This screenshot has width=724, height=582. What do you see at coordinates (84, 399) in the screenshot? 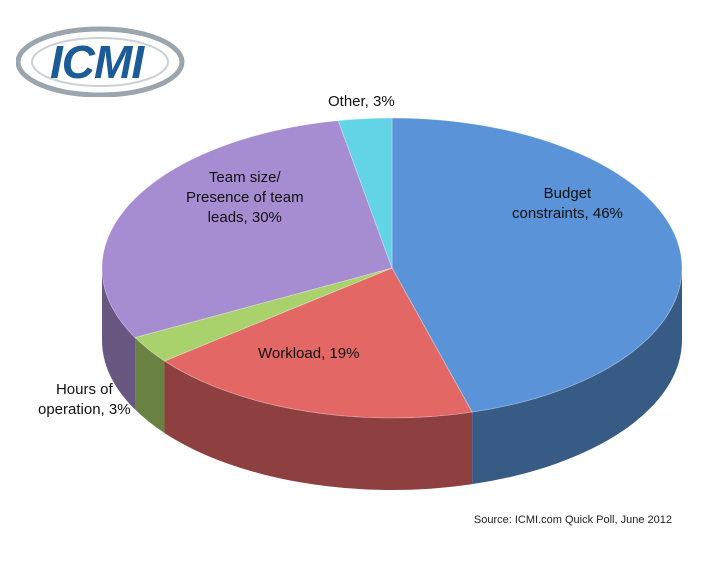
I see `label-hours-of-operation: Hours of operation, 3%` at bounding box center [84, 399].